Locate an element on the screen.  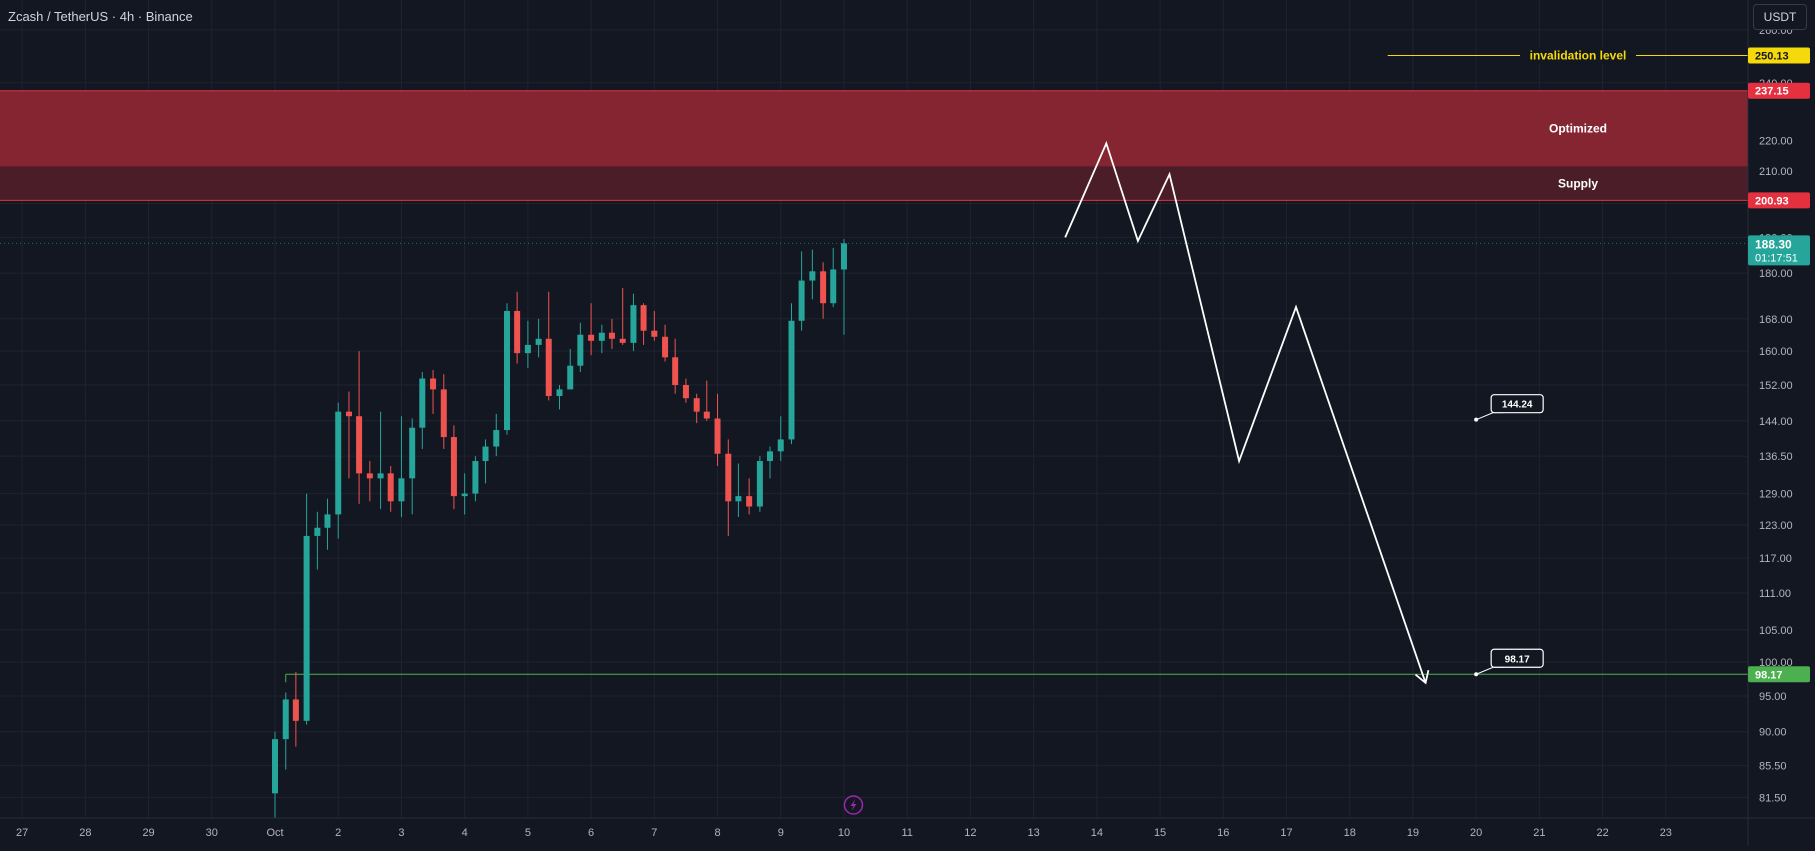
y-tick-label: 136.50 is located at coordinates (1776, 457).